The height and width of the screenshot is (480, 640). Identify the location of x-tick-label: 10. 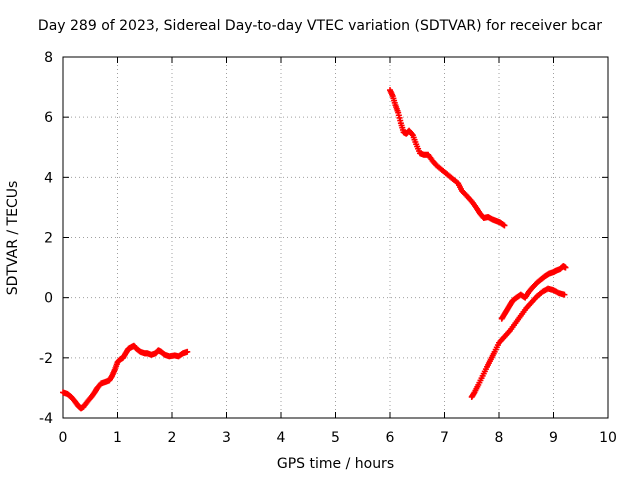
(608, 438).